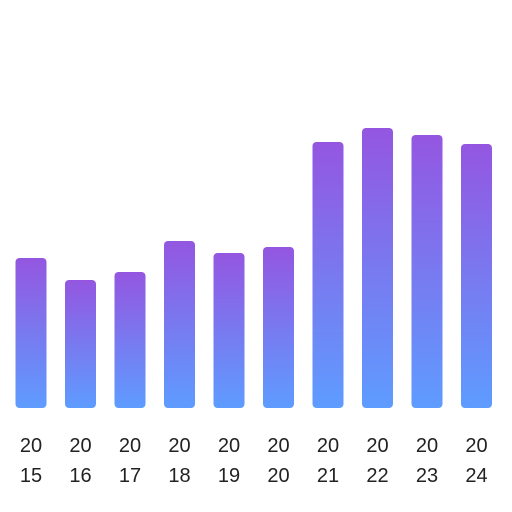 Image resolution: width=512 pixels, height=512 pixels. I want to click on bar-2020, so click(278, 327).